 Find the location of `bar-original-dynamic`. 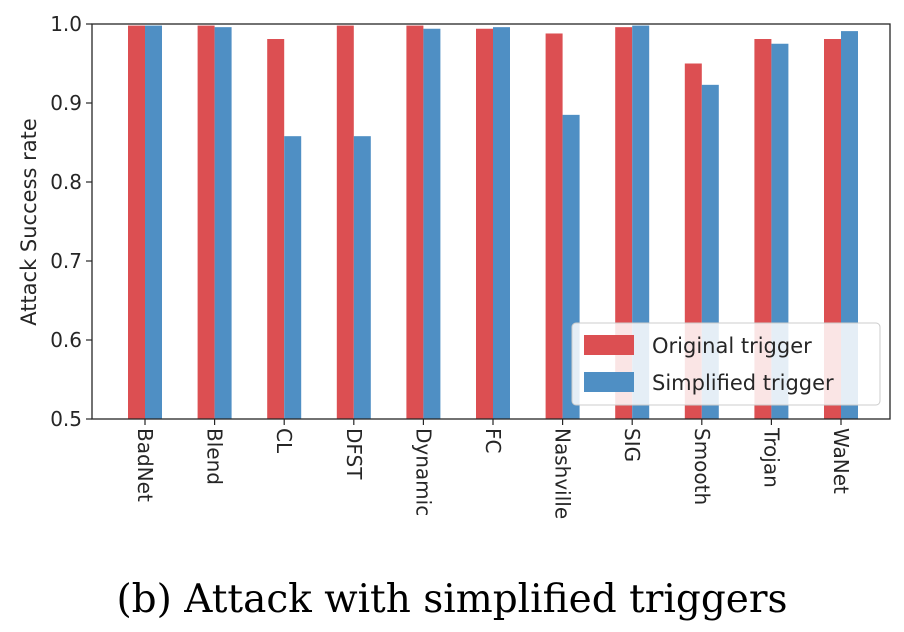

bar-original-dynamic is located at coordinates (415, 222).